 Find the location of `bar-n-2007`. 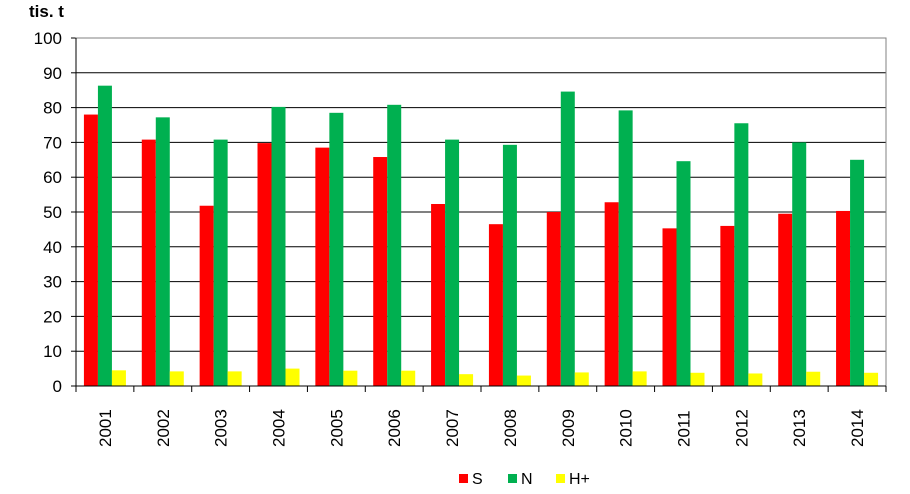

bar-n-2007 is located at coordinates (452, 262).